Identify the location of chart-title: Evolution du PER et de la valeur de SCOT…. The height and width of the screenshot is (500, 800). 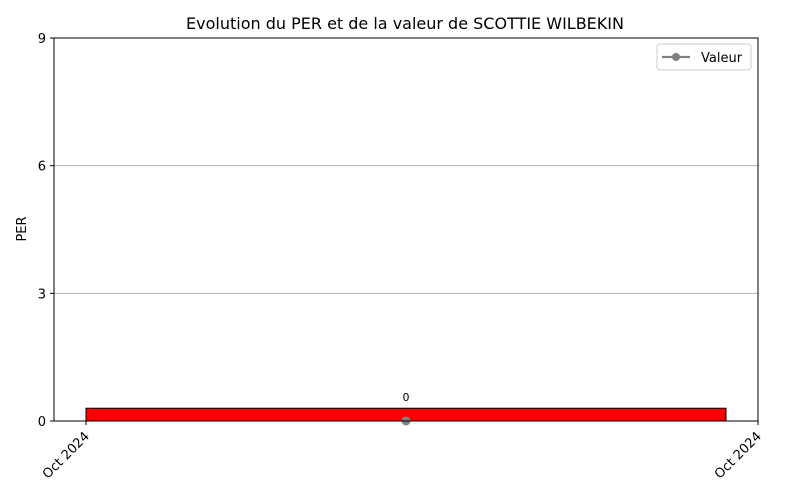
(405, 23).